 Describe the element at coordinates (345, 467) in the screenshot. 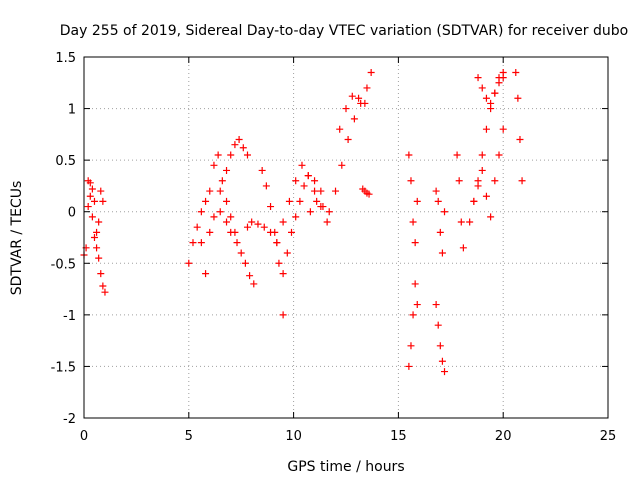

I see `x-axis-label: GPS time / hours` at that location.